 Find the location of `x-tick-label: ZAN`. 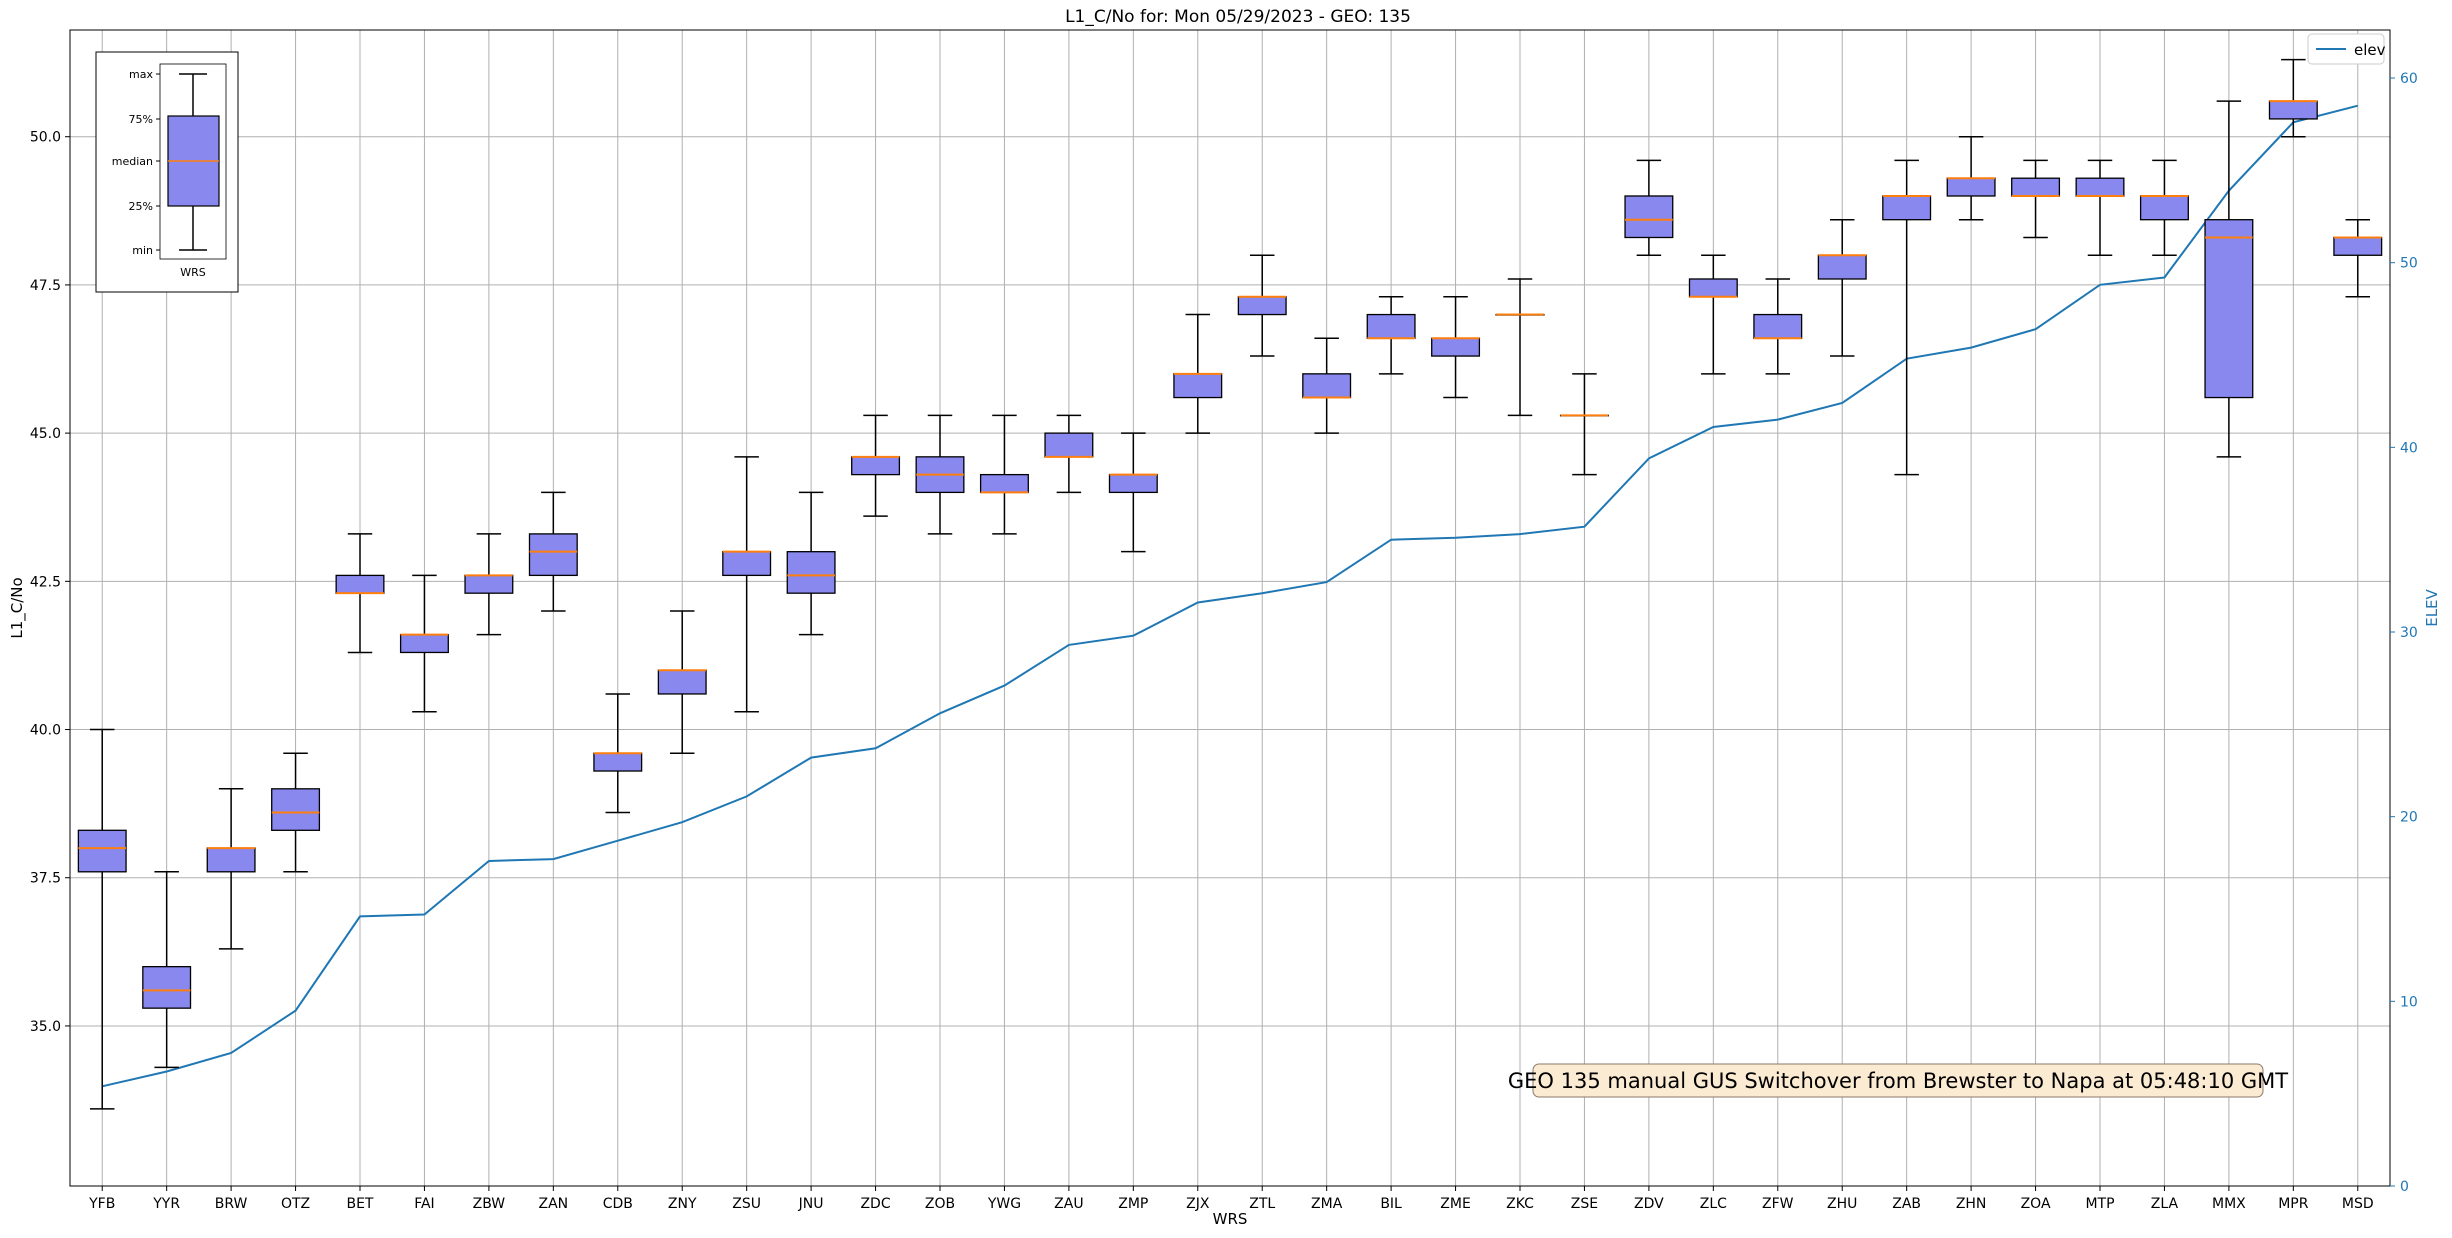

x-tick-label: ZAN is located at coordinates (554, 1204).